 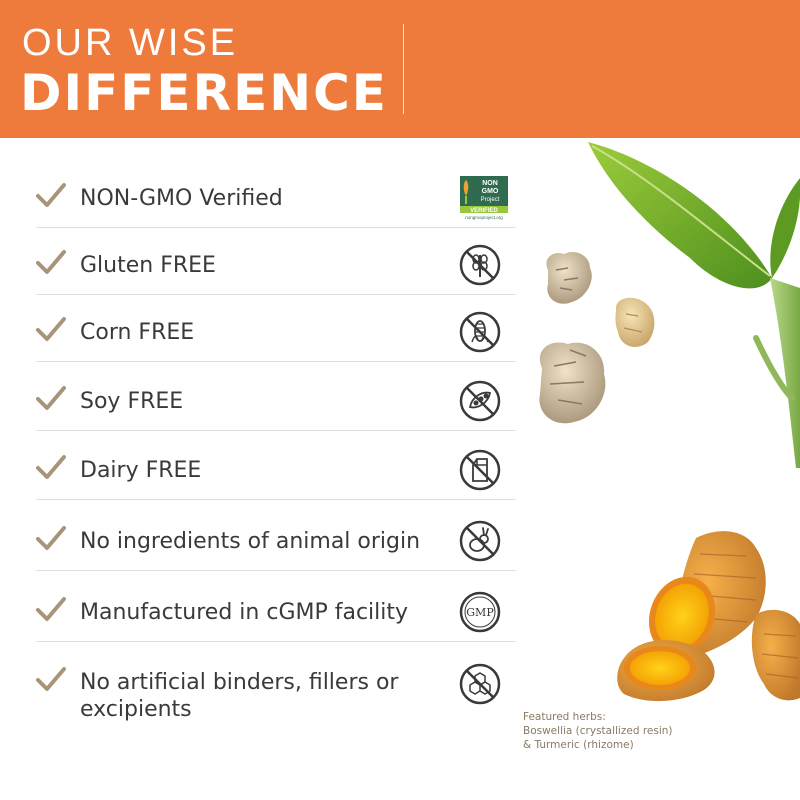 What do you see at coordinates (250, 541) in the screenshot?
I see `feature-label: No ingredients of animal origin` at bounding box center [250, 541].